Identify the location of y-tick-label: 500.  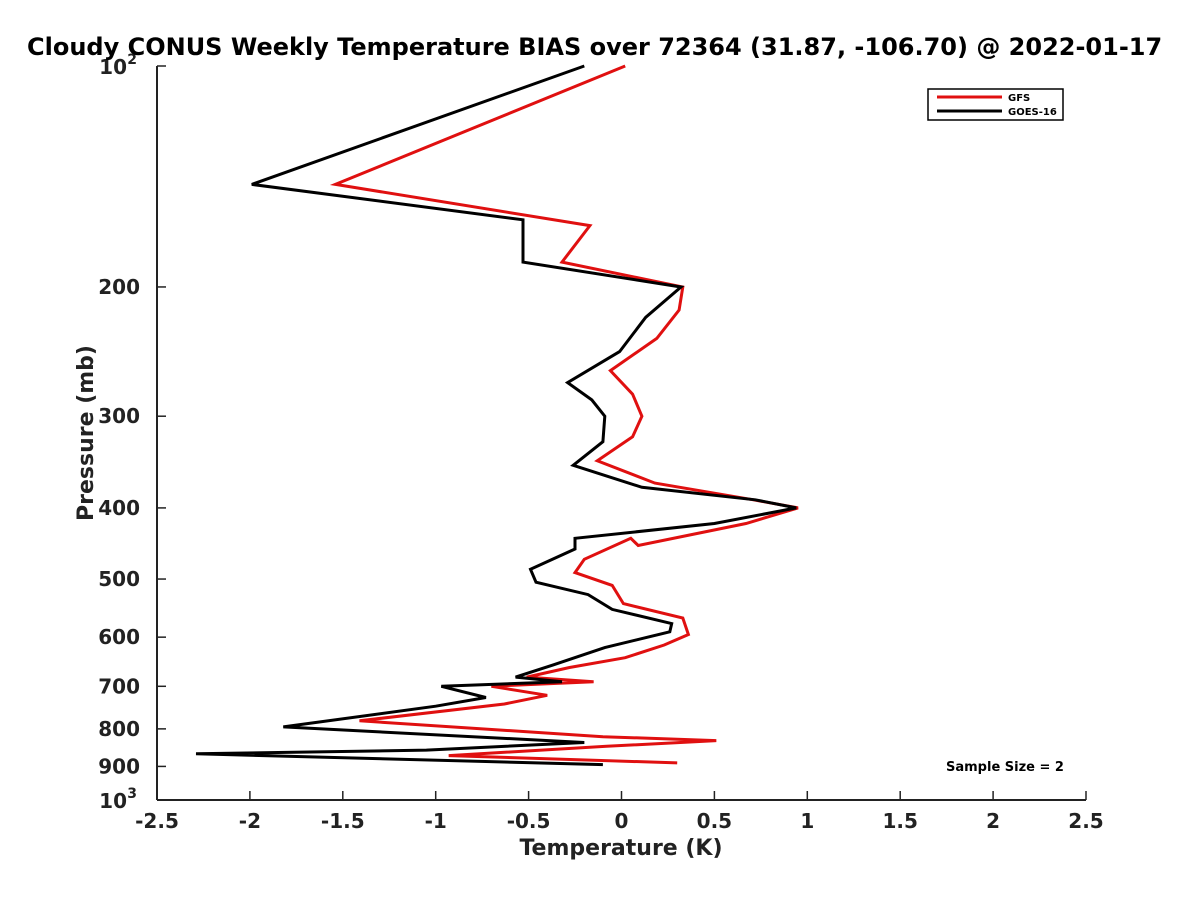
(119, 579).